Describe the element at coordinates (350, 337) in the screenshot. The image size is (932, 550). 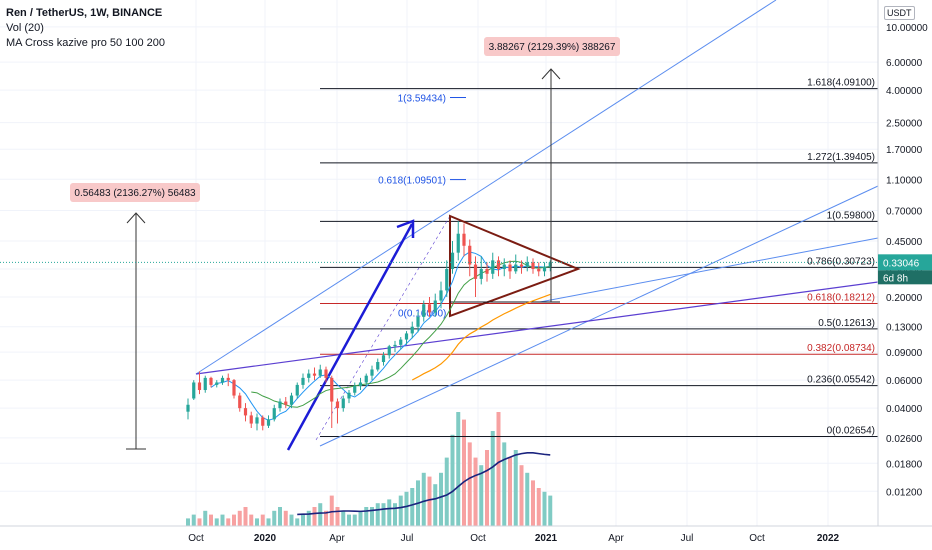
I see `impulse-arrow-shaft` at that location.